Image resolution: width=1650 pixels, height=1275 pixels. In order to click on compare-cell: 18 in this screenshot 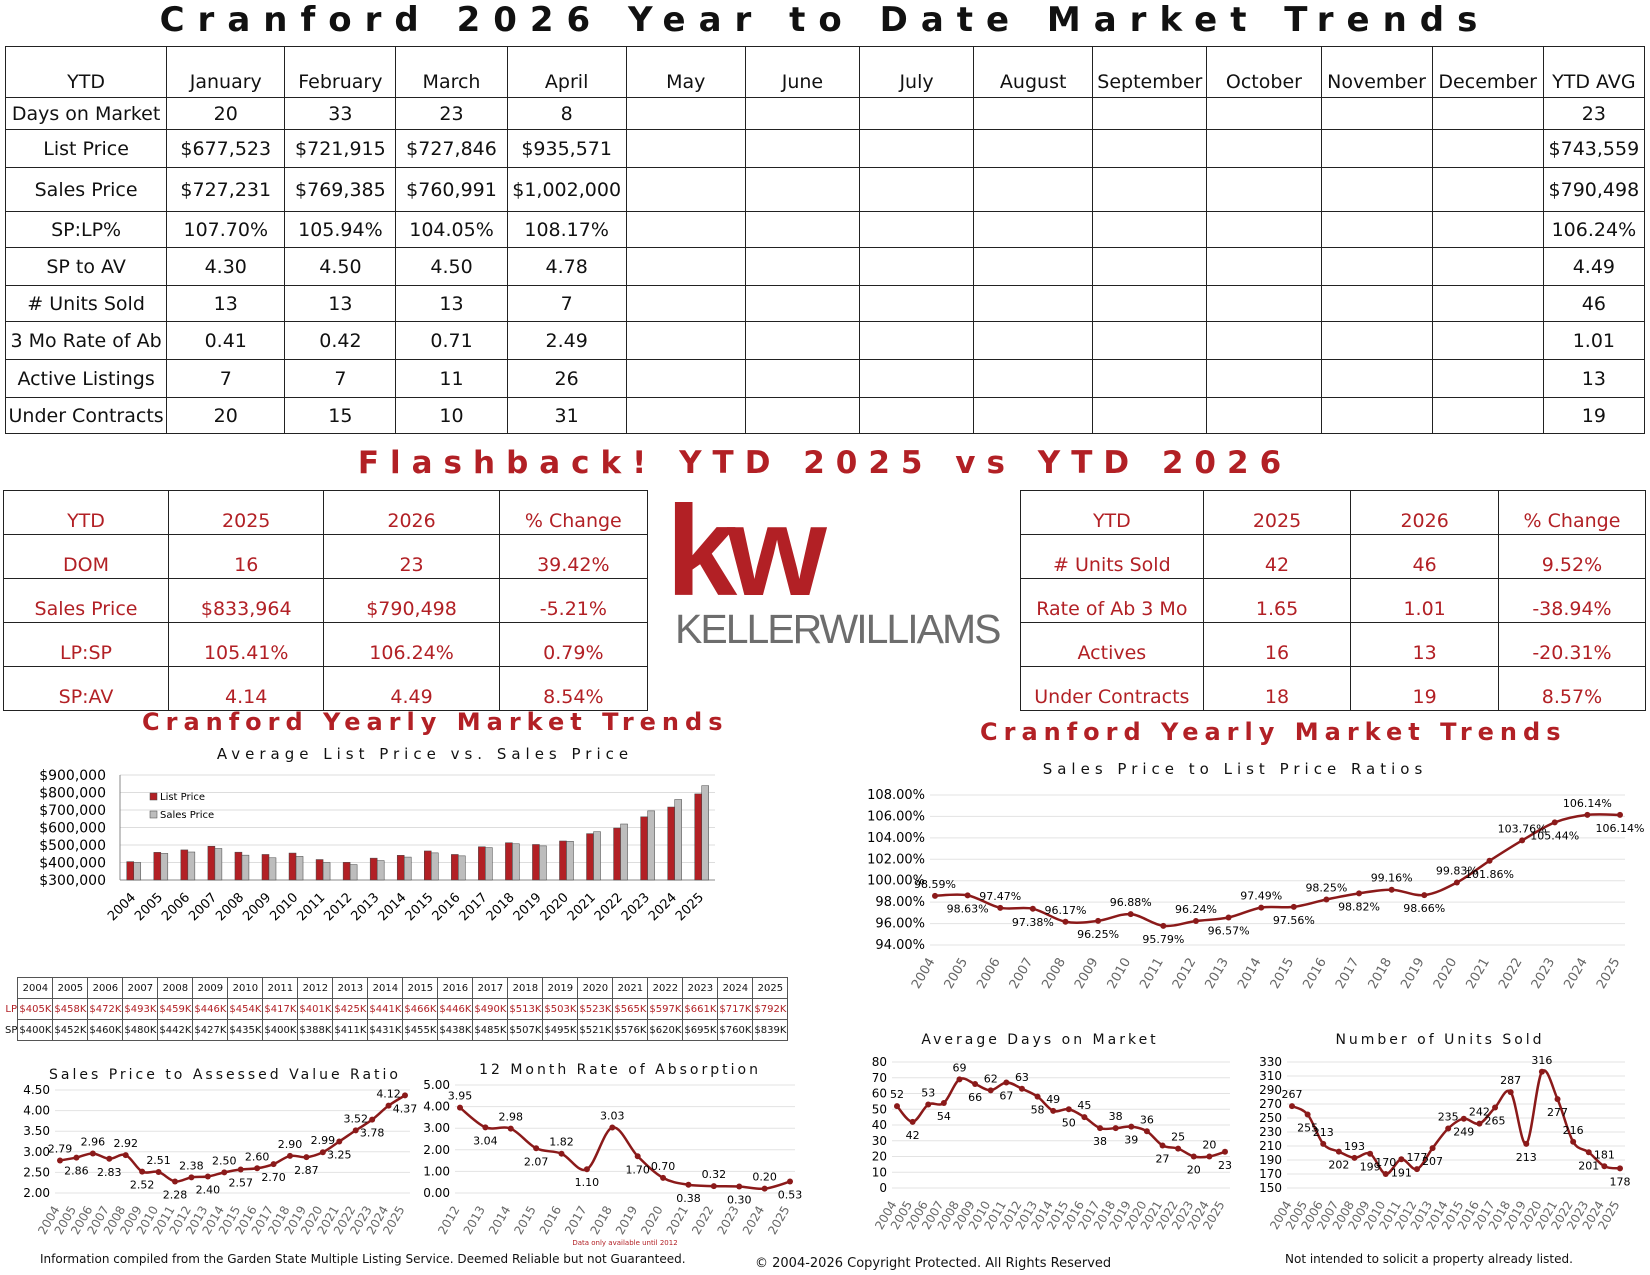, I will do `click(1277, 688)`.